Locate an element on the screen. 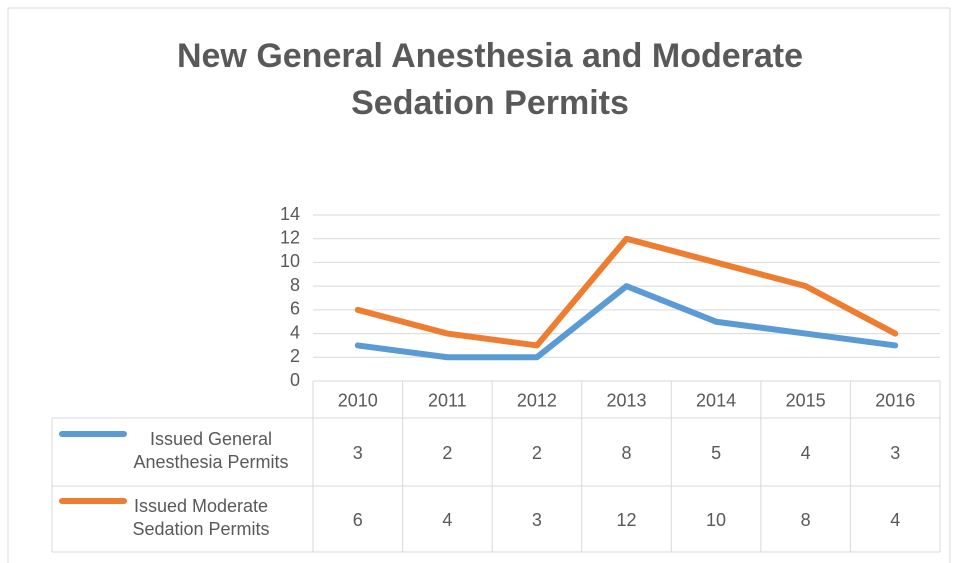 This screenshot has height=563, width=958. y-tick-label: 6 is located at coordinates (295, 309).